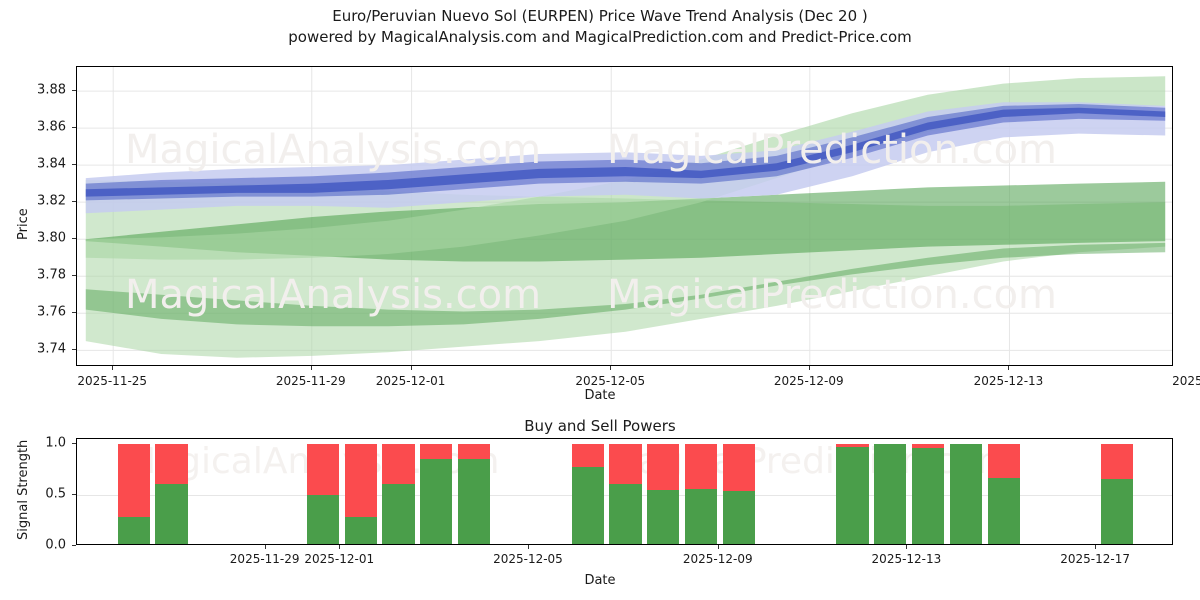 Image resolution: width=1200 pixels, height=600 pixels. I want to click on price-y-tick: 3.78, so click(51, 275).